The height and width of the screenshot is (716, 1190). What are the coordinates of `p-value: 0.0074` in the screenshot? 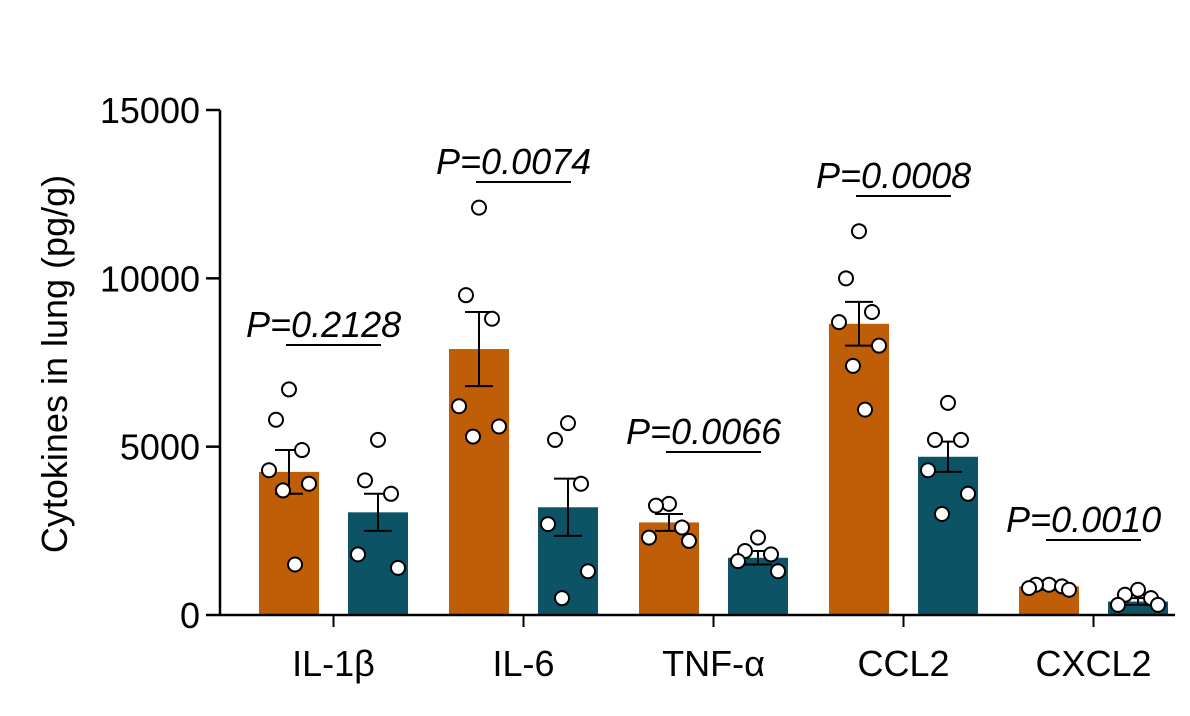 It's located at (536, 161).